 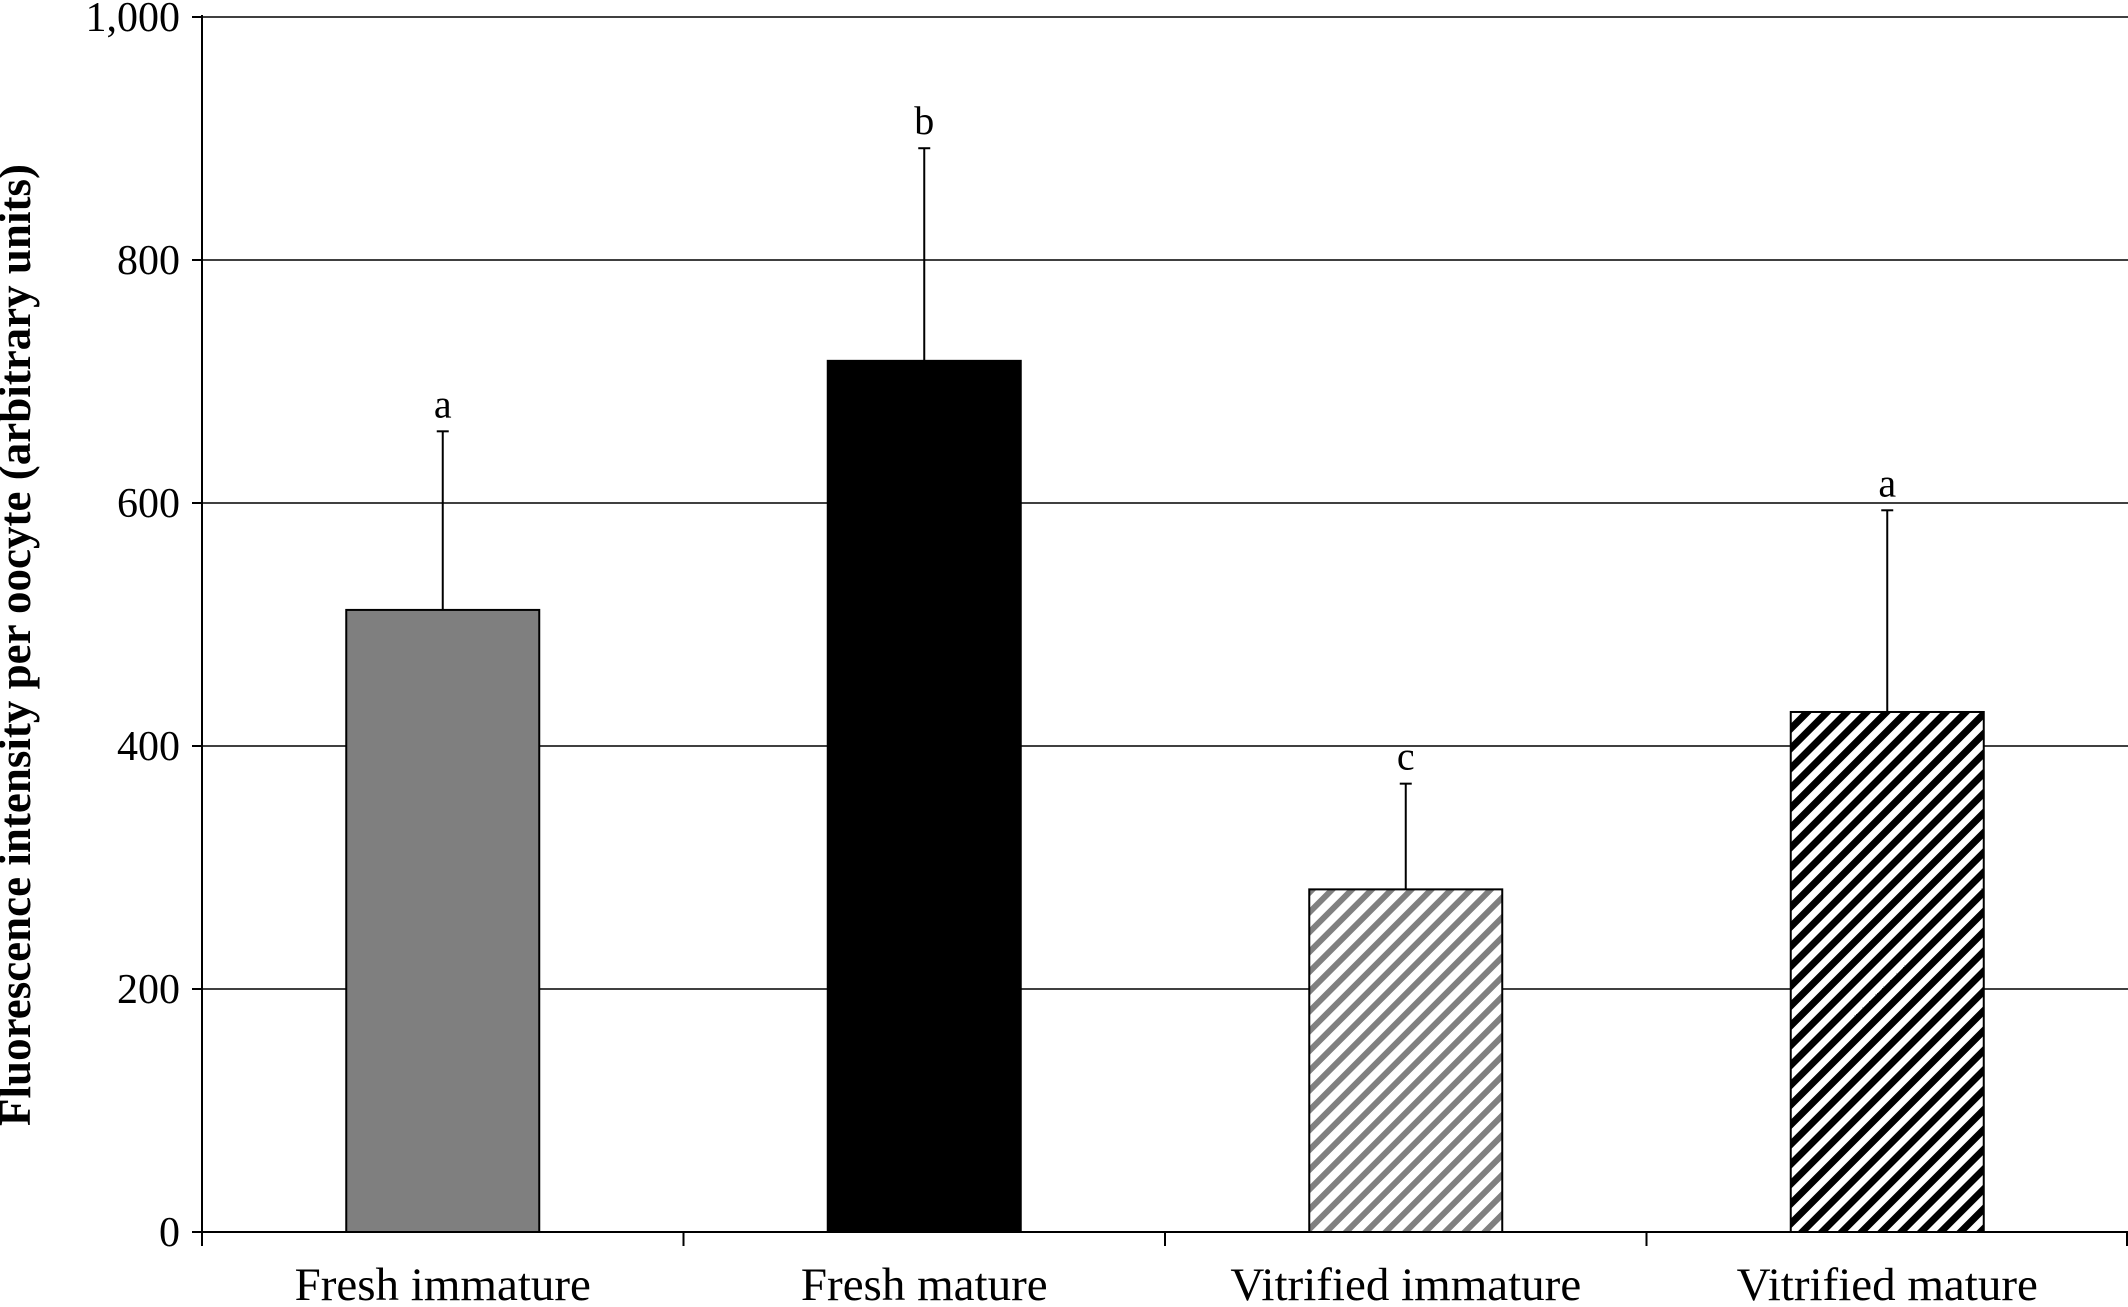 What do you see at coordinates (148, 747) in the screenshot?
I see `y-tick-label: 400` at bounding box center [148, 747].